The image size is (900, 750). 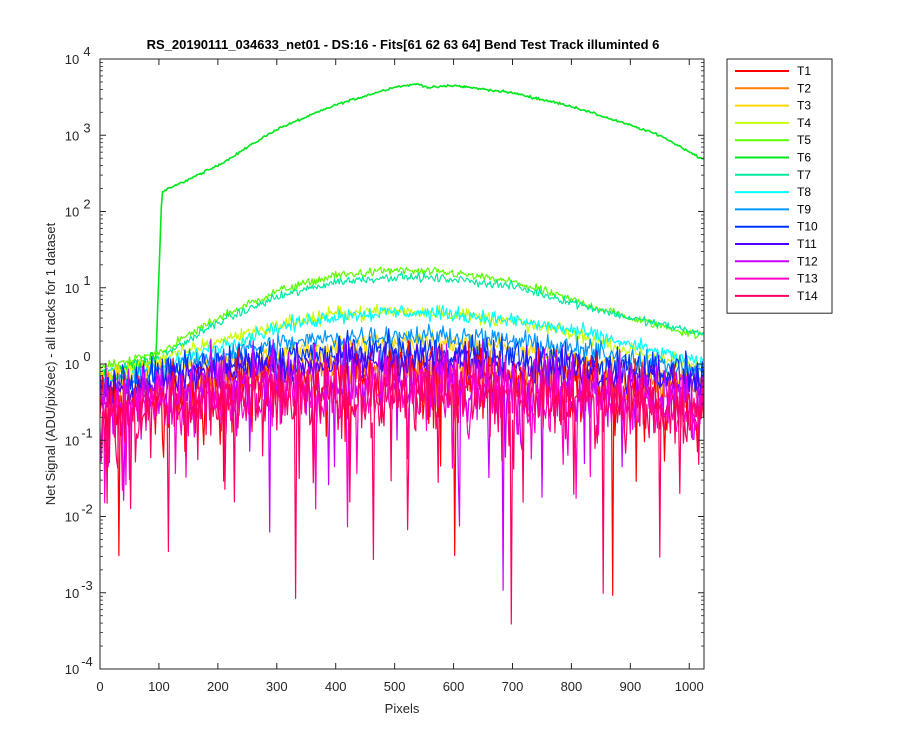 I want to click on y-tick-exponent: -2, so click(x=87, y=509).